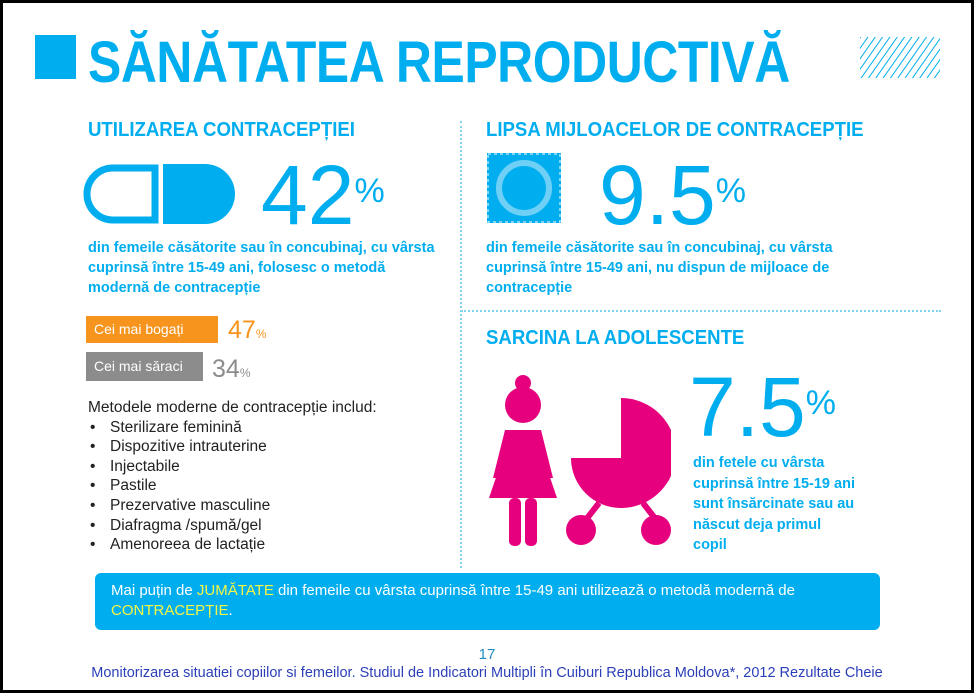 Image resolution: width=974 pixels, height=693 pixels. What do you see at coordinates (55, 57) in the screenshot?
I see `title-square` at bounding box center [55, 57].